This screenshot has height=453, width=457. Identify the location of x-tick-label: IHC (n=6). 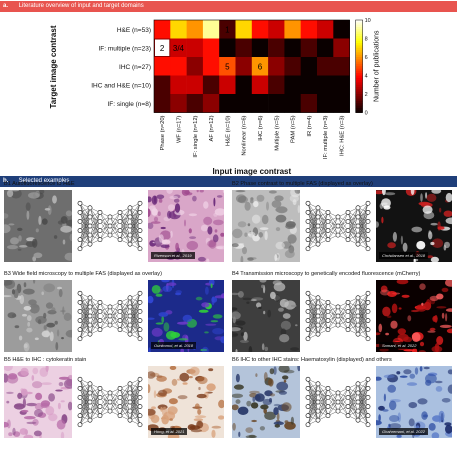
(261, 127).